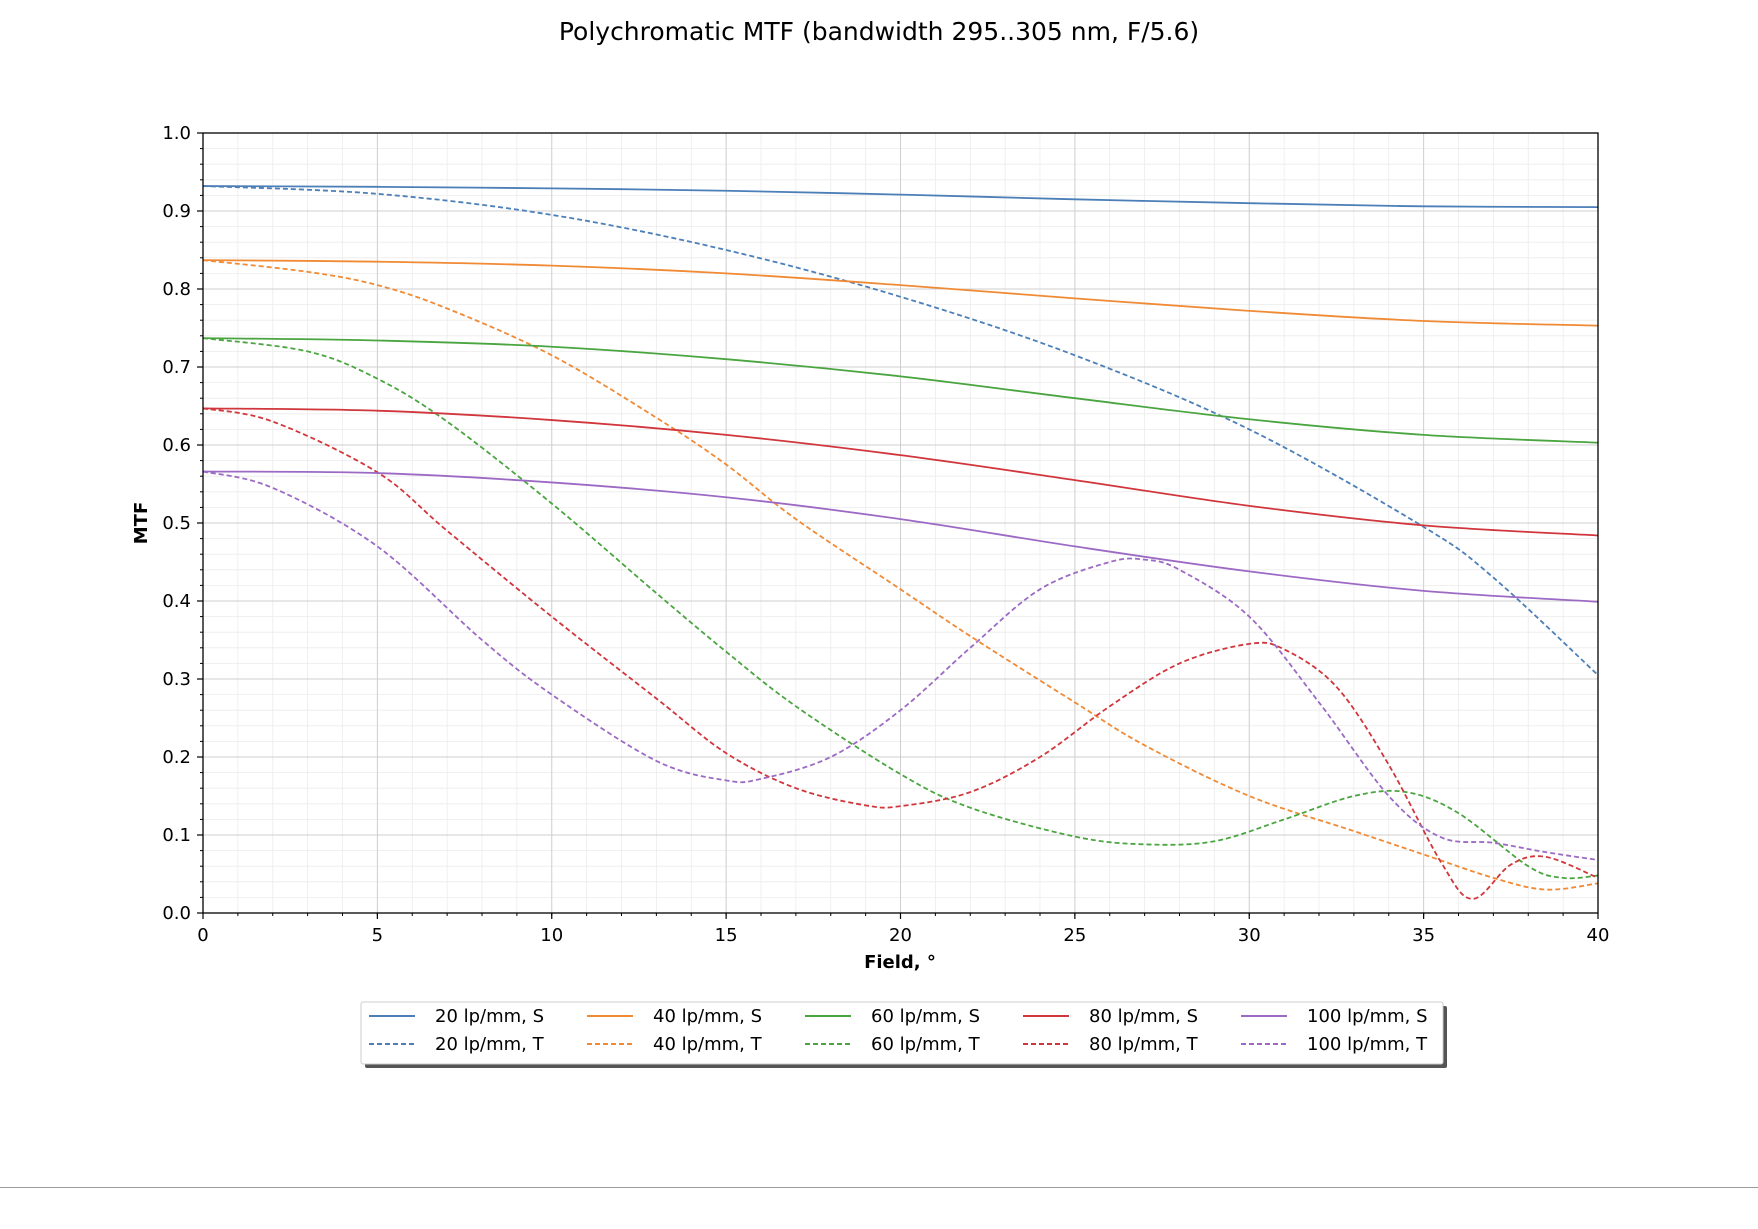 This screenshot has width=1758, height=1229. I want to click on y-tick-label: 0.0, so click(176, 913).